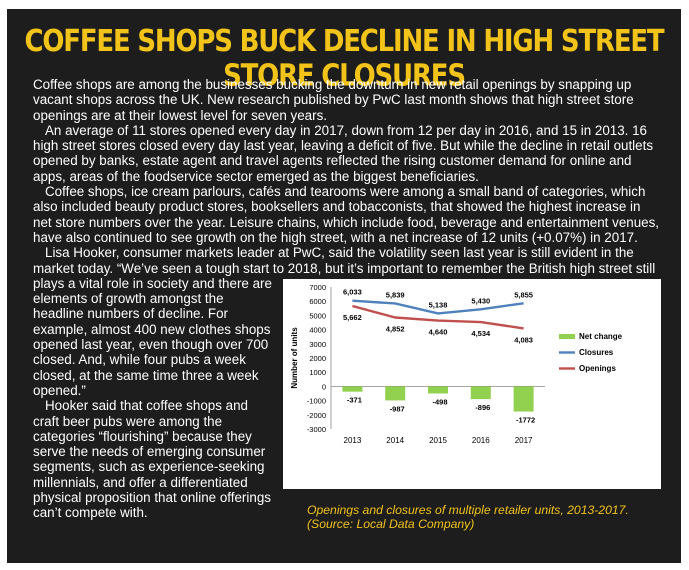  What do you see at coordinates (294, 358) in the screenshot?
I see `y-axis-label: Number of units` at bounding box center [294, 358].